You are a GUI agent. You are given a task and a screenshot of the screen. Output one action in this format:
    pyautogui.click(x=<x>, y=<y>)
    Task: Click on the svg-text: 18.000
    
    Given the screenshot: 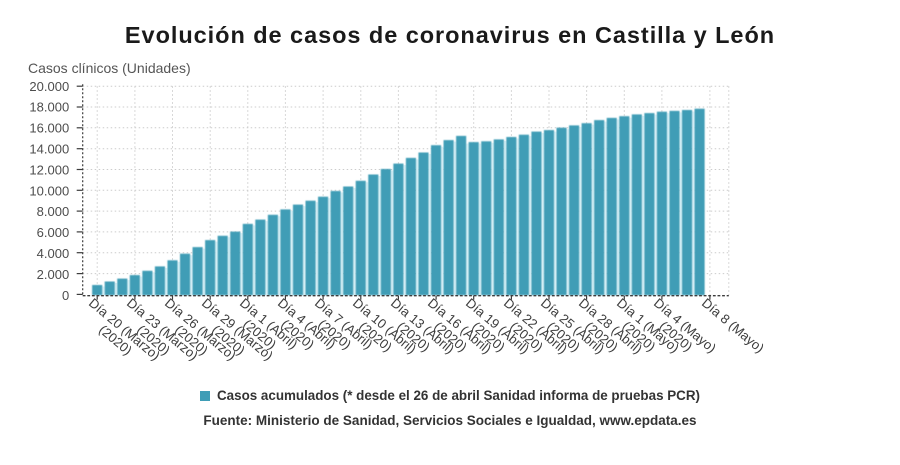 What is the action you would take?
    pyautogui.click(x=49, y=107)
    